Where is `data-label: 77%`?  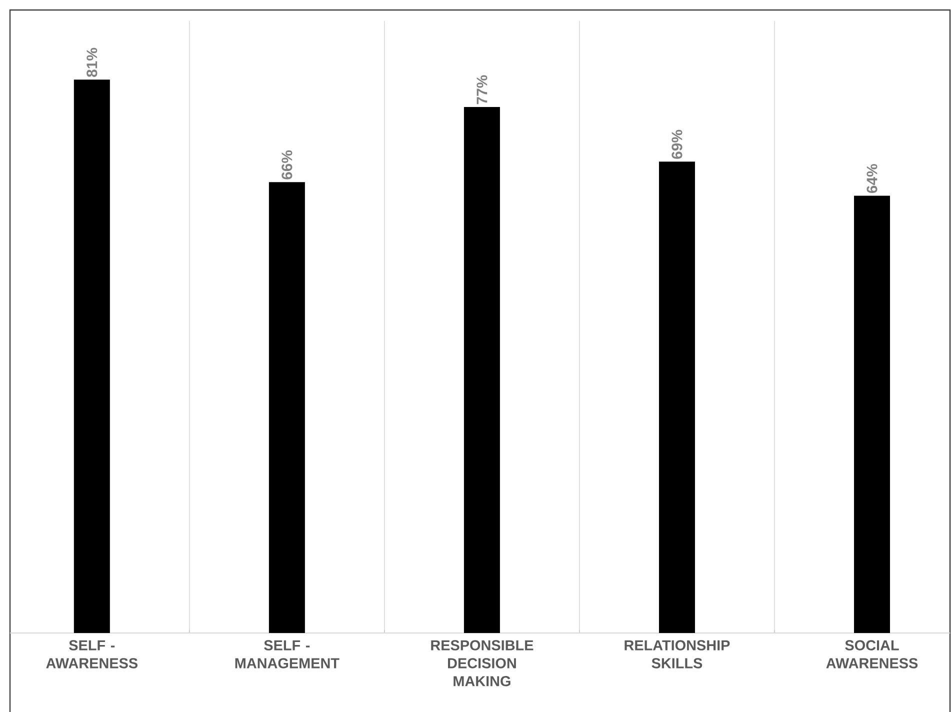 data-label: 77% is located at coordinates (482, 89).